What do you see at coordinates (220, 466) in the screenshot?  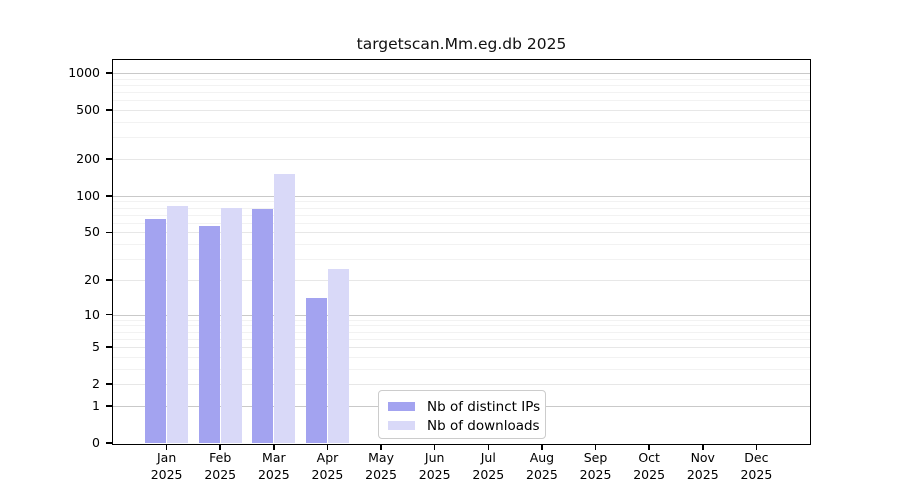 I see `x-axis-tick-label: Feb 2025` at bounding box center [220, 466].